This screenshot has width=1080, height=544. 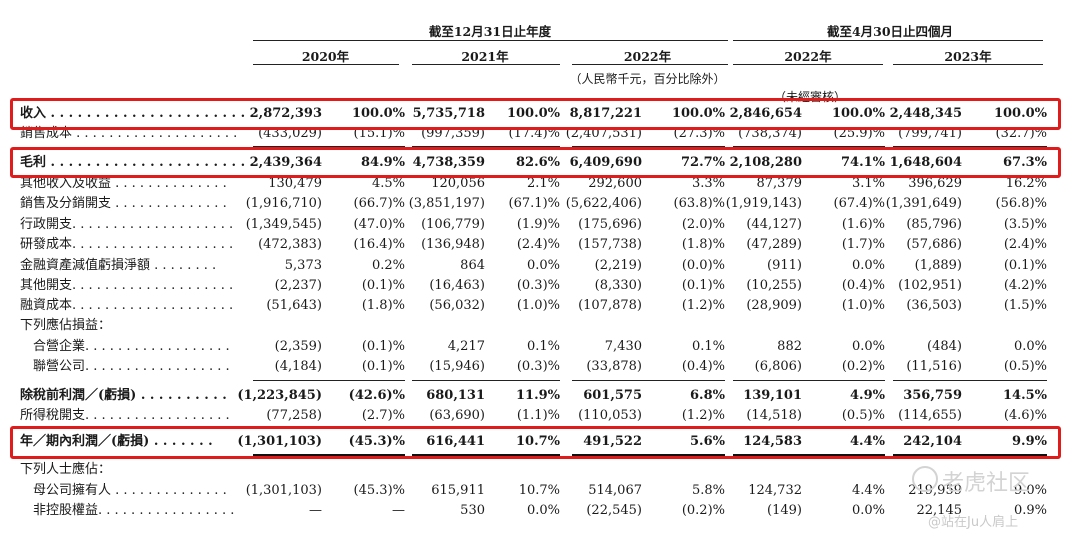 What do you see at coordinates (772, 395) in the screenshot?
I see `cell-2022-4m-amount: 139,101` at bounding box center [772, 395].